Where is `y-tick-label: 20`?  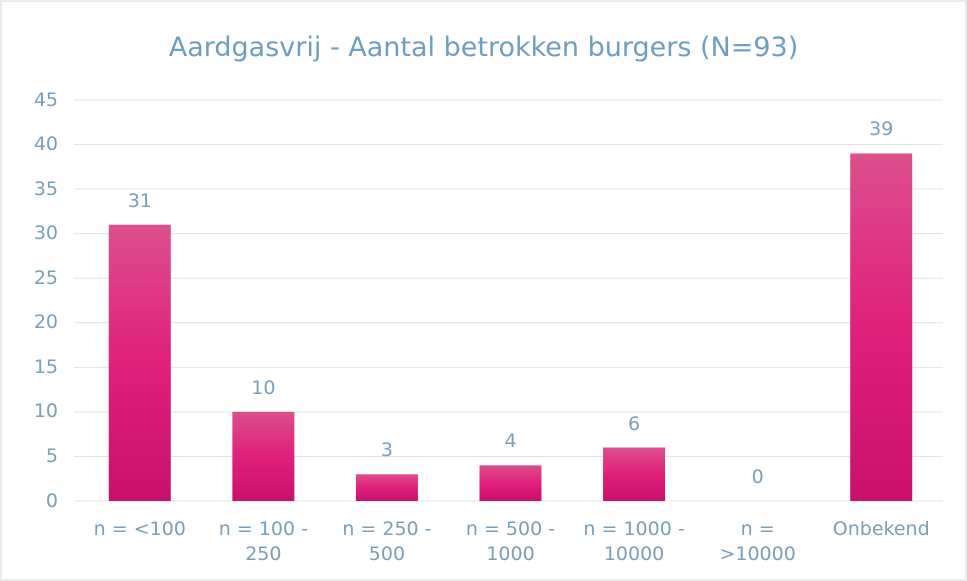 y-tick-label: 20 is located at coordinates (45, 322).